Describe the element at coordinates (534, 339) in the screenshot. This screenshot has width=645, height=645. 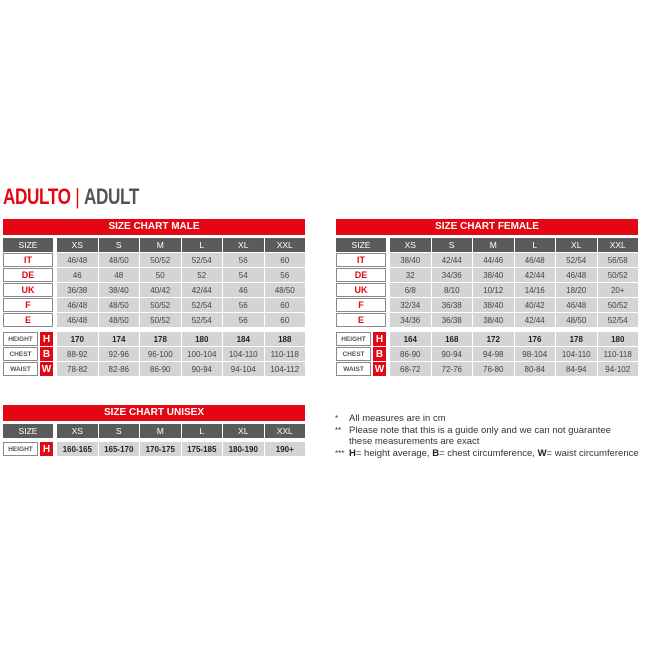
I see `table-cell: 176` at that location.